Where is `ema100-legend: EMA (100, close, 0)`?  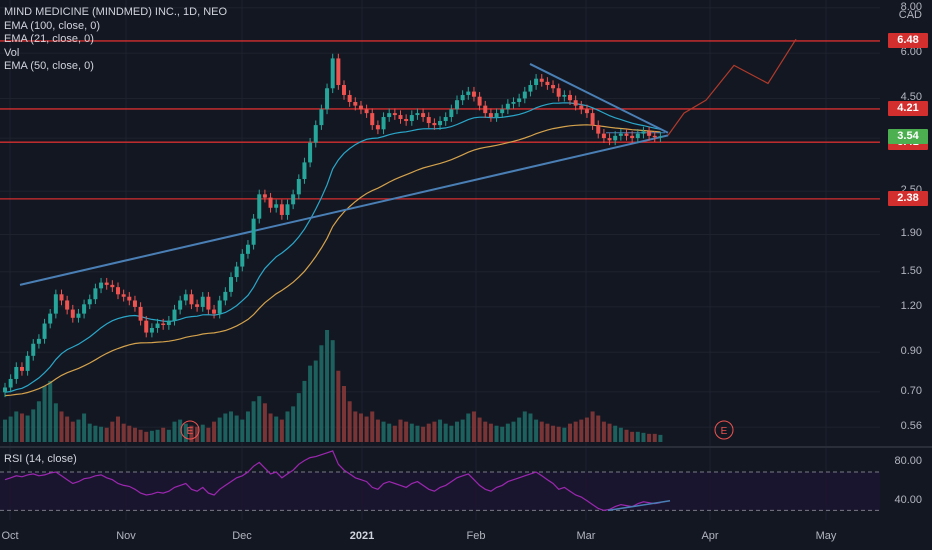
ema100-legend: EMA (100, close, 0) is located at coordinates (52, 25).